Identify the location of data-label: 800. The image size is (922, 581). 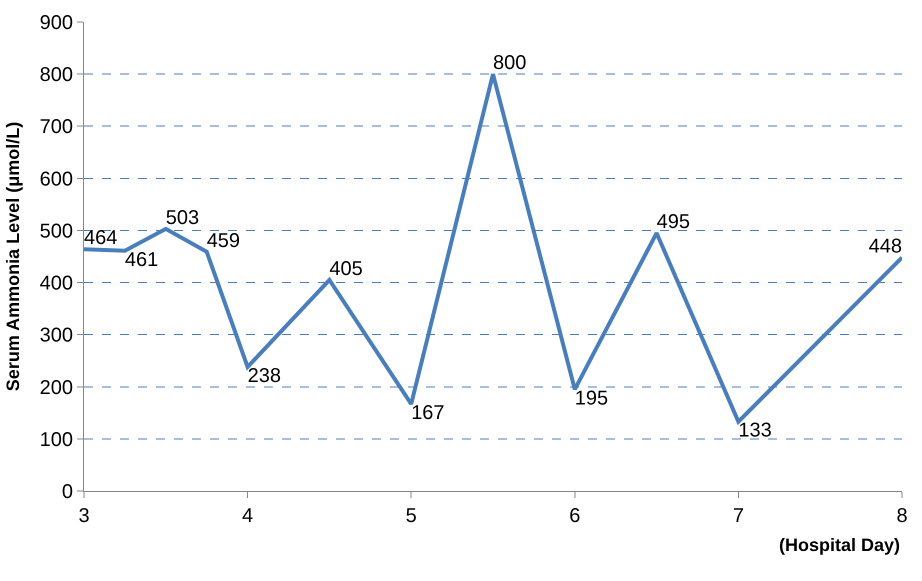
(509, 63).